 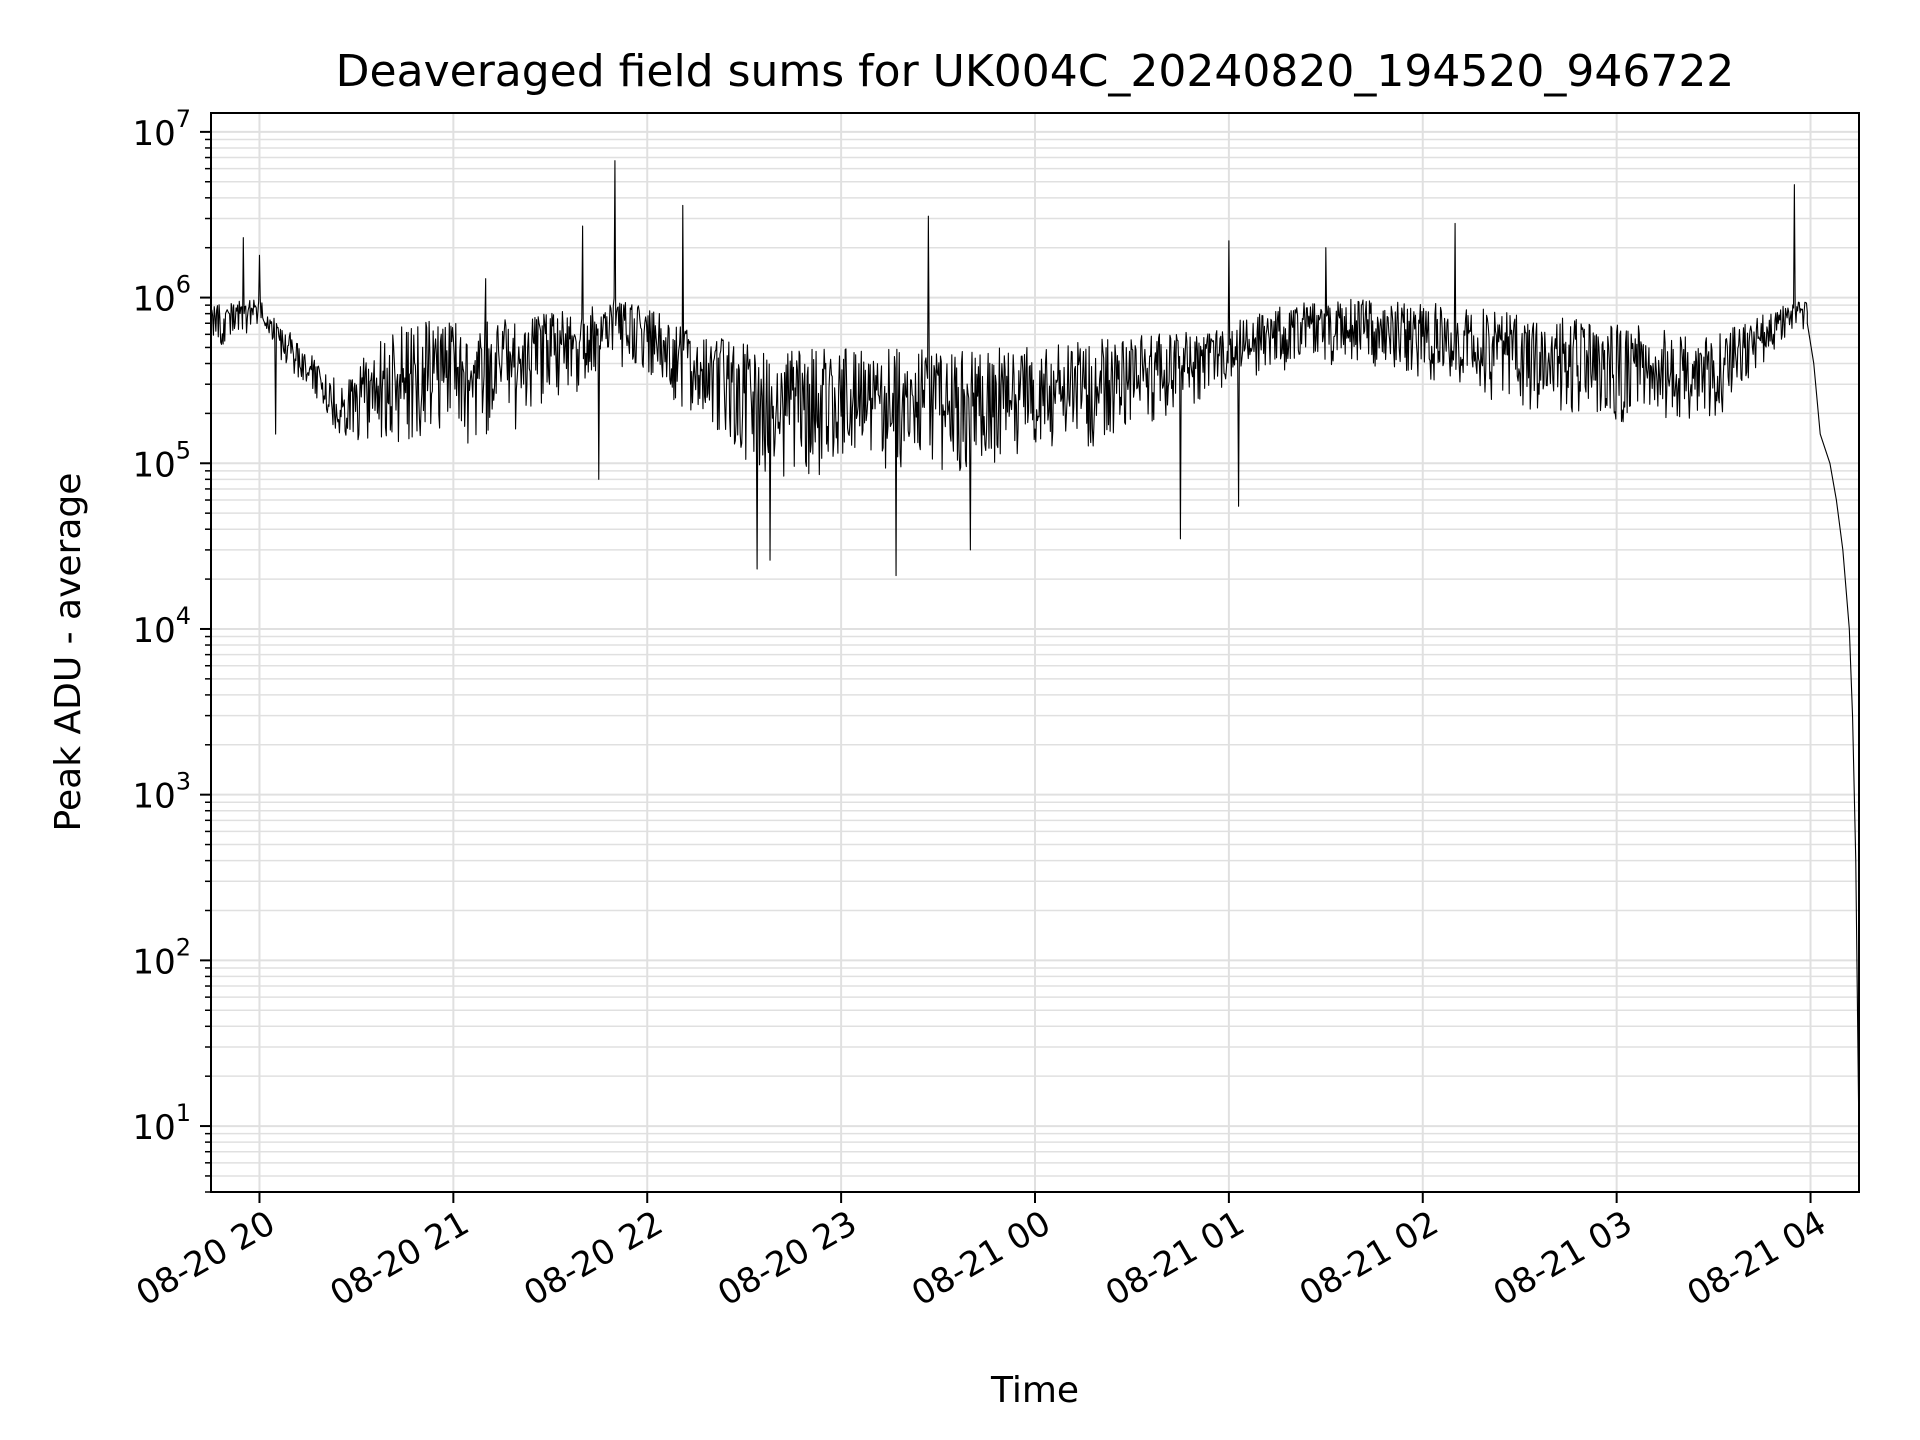 I want to click on y-tick-exponent: 2, so click(x=183, y=947).